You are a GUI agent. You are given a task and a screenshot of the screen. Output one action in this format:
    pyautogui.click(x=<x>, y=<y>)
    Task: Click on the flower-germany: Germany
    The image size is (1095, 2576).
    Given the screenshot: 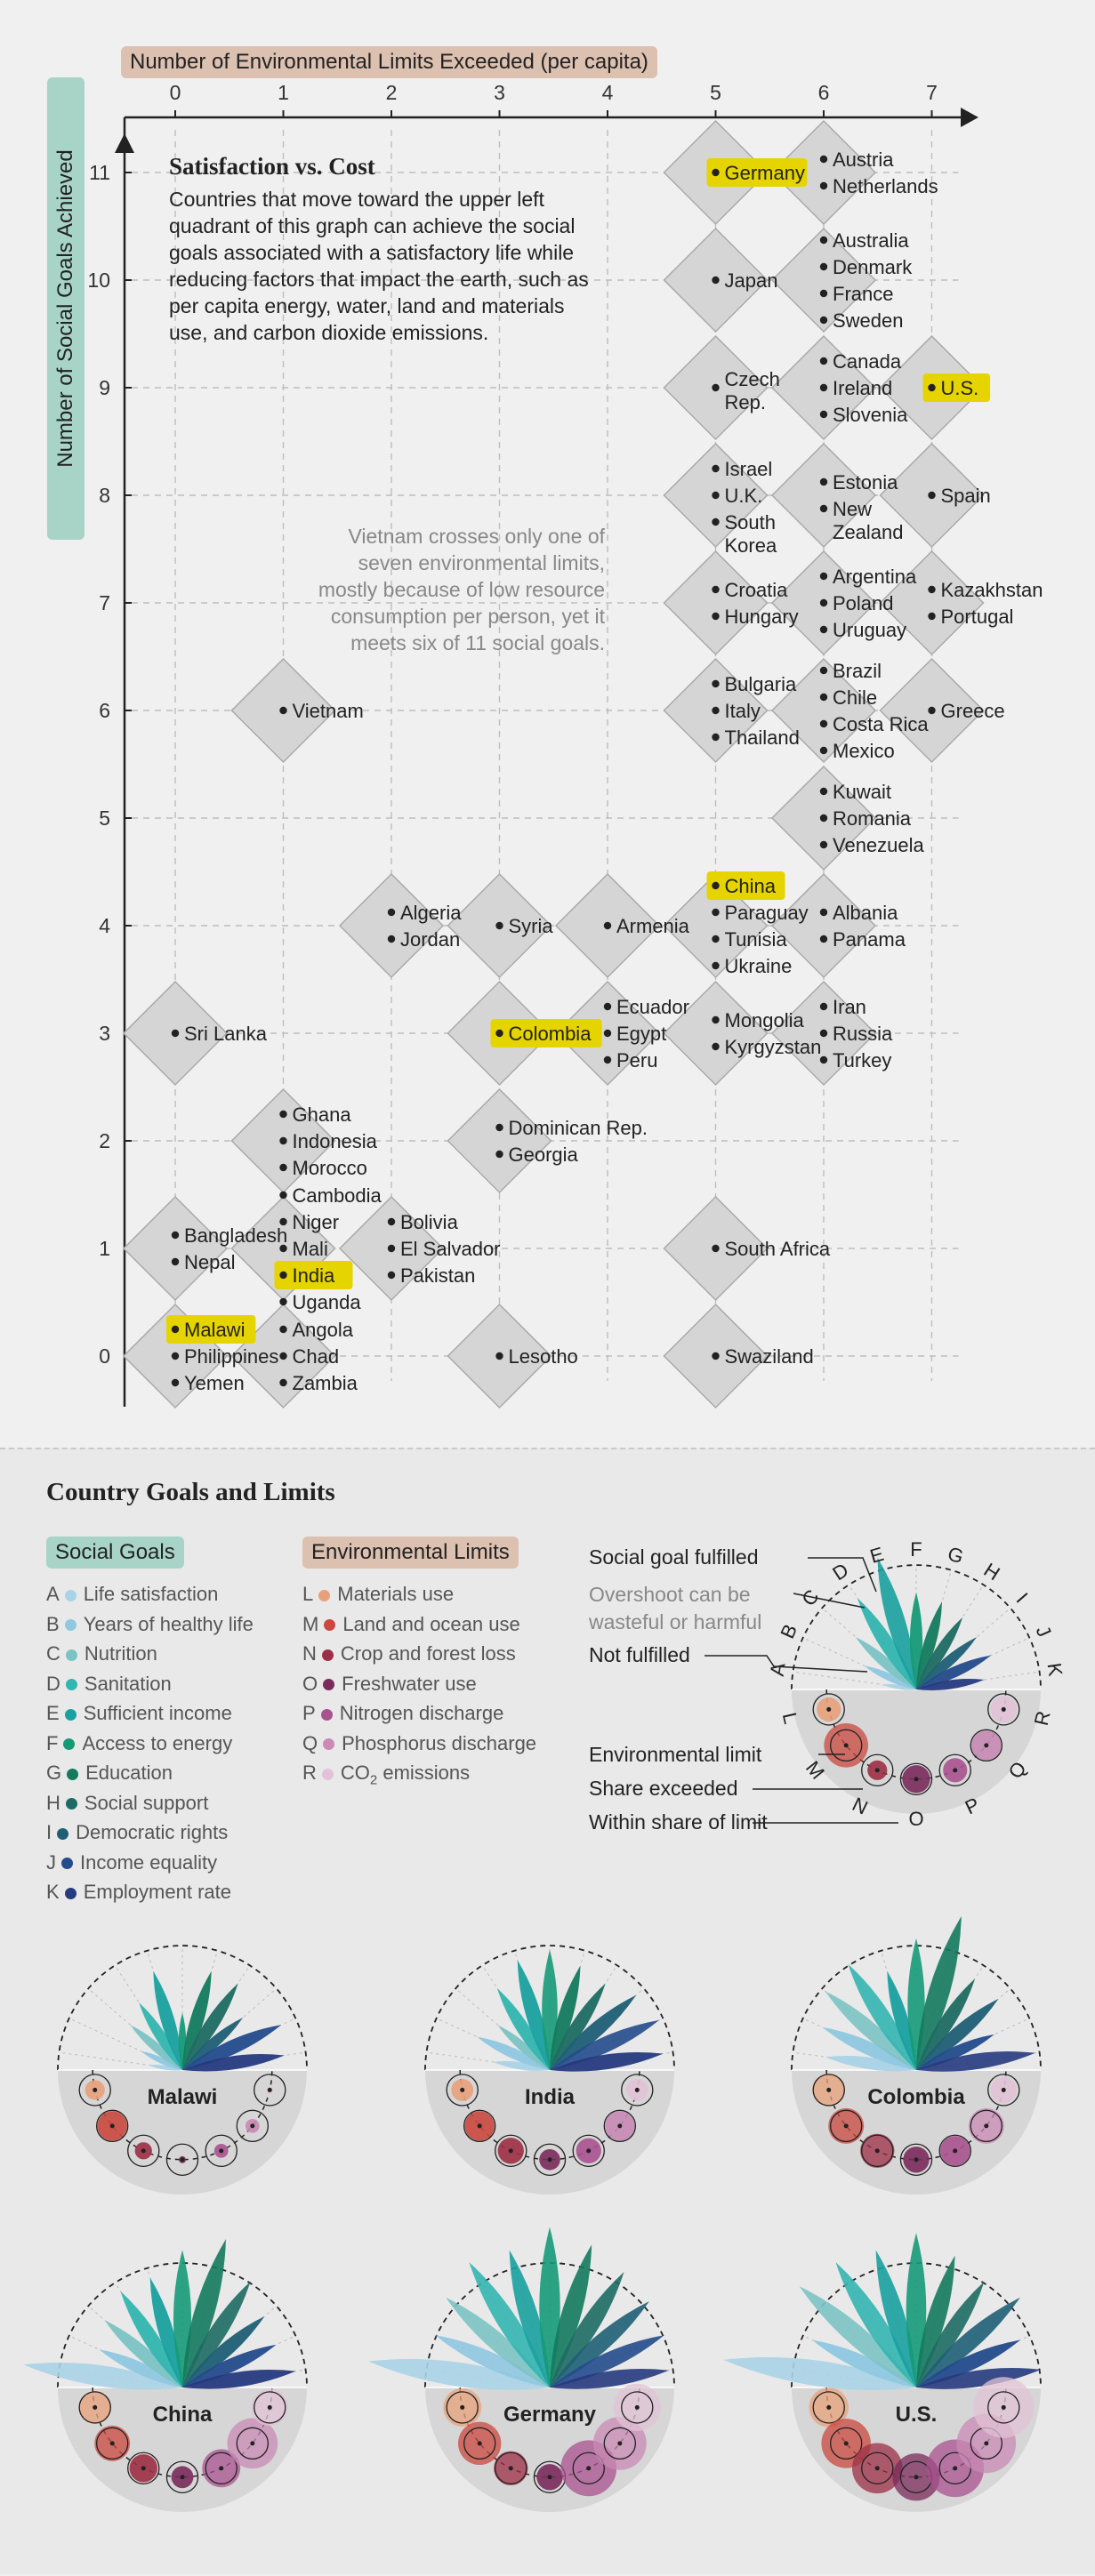 What is the action you would take?
    pyautogui.click(x=521, y=2369)
    